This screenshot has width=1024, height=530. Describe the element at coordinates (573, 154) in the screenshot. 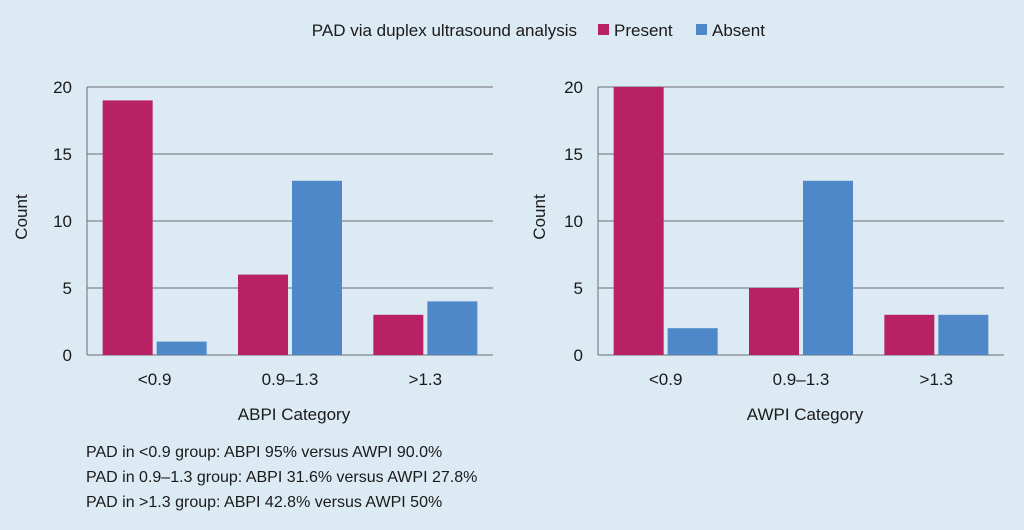

I see `awpi-y-tick-15: 15` at that location.